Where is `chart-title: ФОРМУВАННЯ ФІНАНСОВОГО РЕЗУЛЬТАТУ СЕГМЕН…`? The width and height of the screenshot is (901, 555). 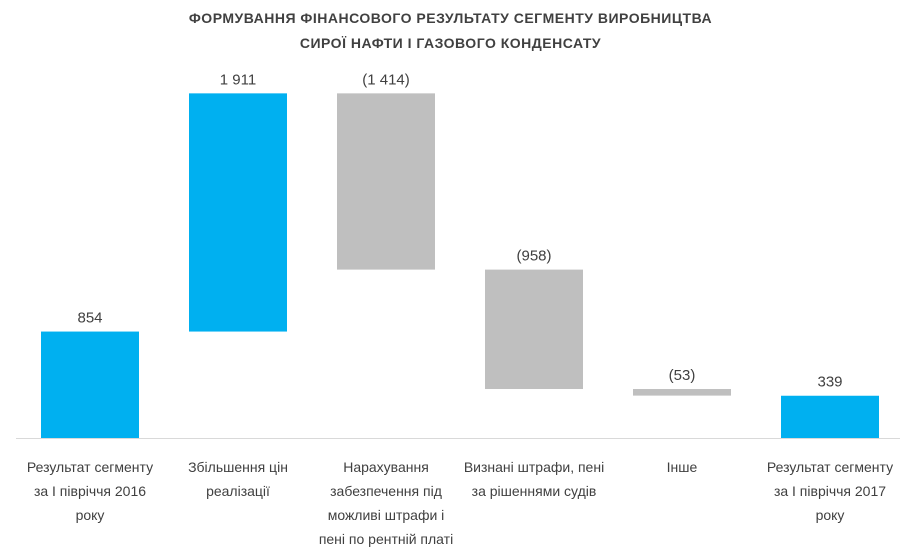 chart-title: ФОРМУВАННЯ ФІНАНСОВОГО РЕЗУЛЬТАТУ СЕГМЕН… is located at coordinates (450, 18).